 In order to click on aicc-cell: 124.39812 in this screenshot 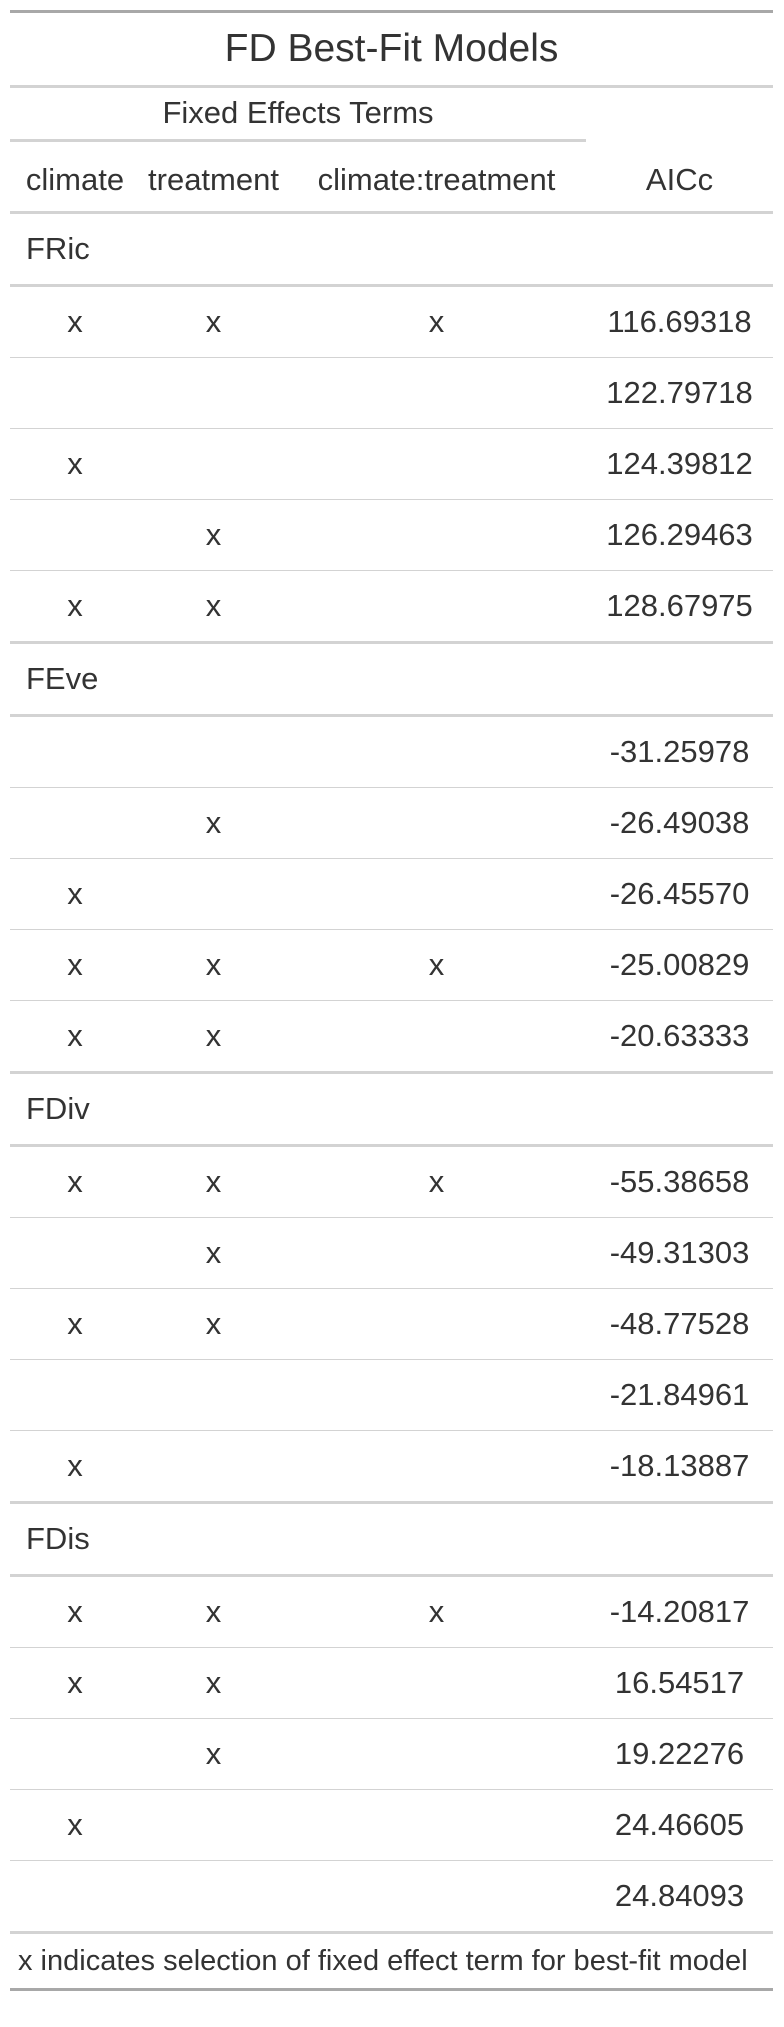, I will do `click(680, 464)`.